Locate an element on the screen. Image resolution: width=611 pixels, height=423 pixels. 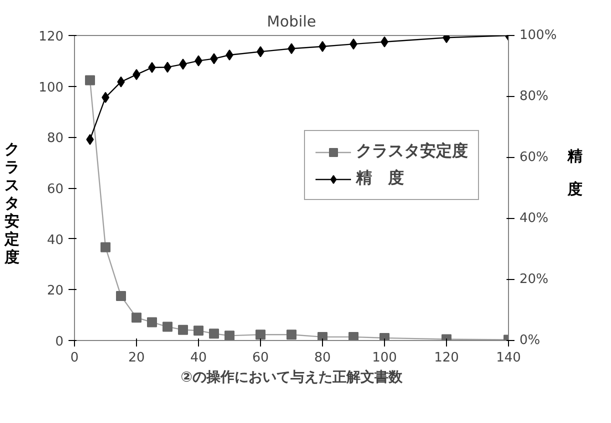
y2-axis-title: 精度 is located at coordinates (575, 173).